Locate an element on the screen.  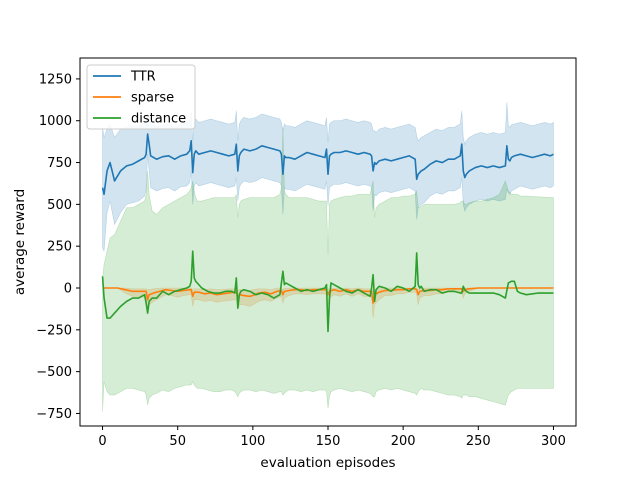
y-tick-label: 750 is located at coordinates (59, 163).